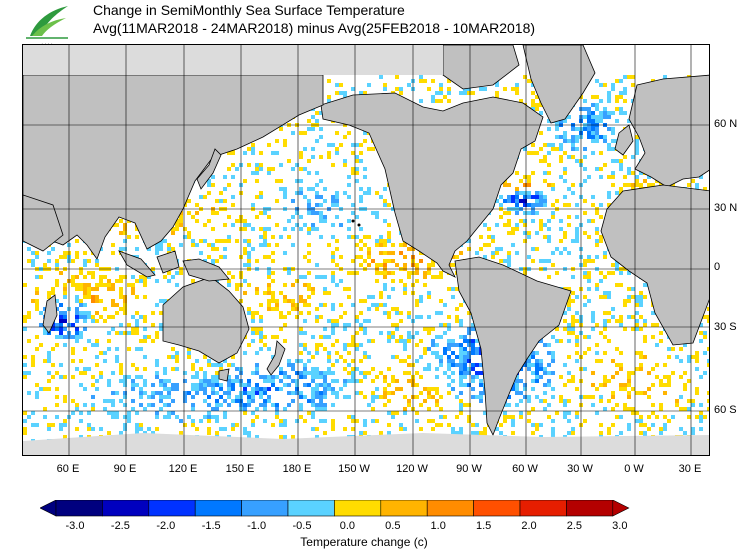 Image resolution: width=755 pixels, height=560 pixels. What do you see at coordinates (393, 526) in the screenshot?
I see `colorbar-tick-label: 0.5` at bounding box center [393, 526].